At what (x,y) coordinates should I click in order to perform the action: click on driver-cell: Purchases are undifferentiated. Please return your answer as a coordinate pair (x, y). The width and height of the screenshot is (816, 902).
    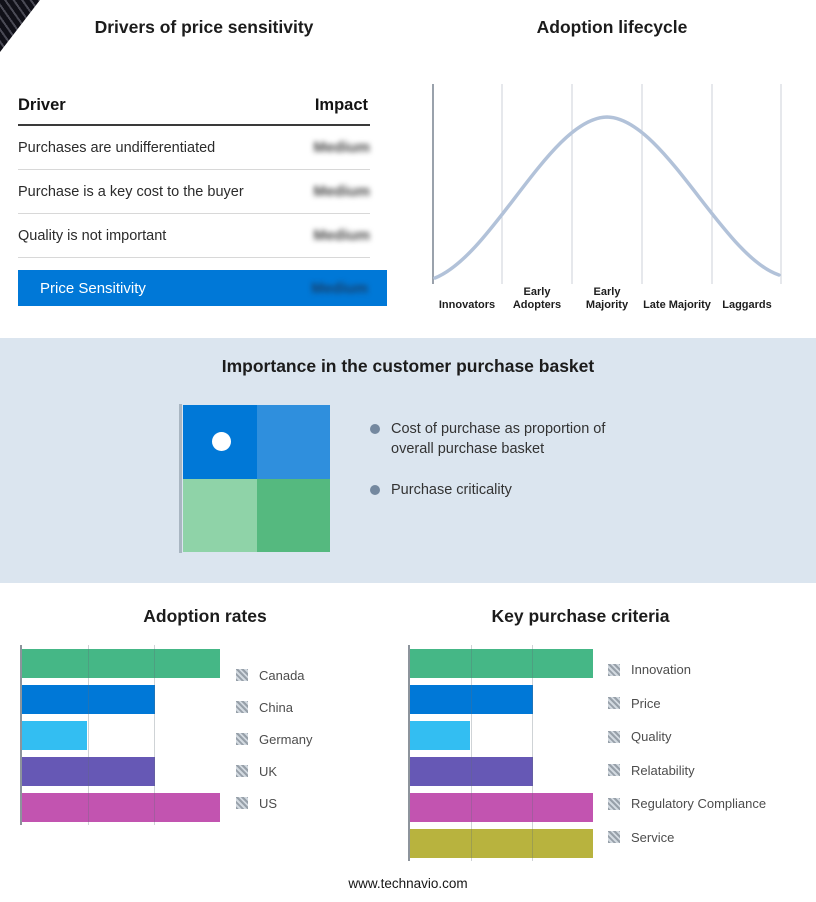
    Looking at the image, I should click on (117, 147).